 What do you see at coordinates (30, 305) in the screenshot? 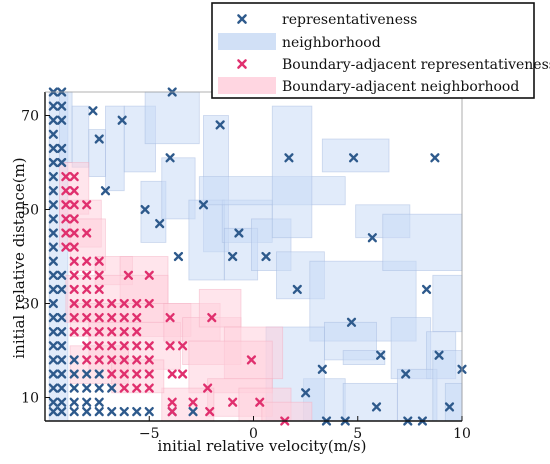
I see `y-tick-label: 30` at bounding box center [30, 305].